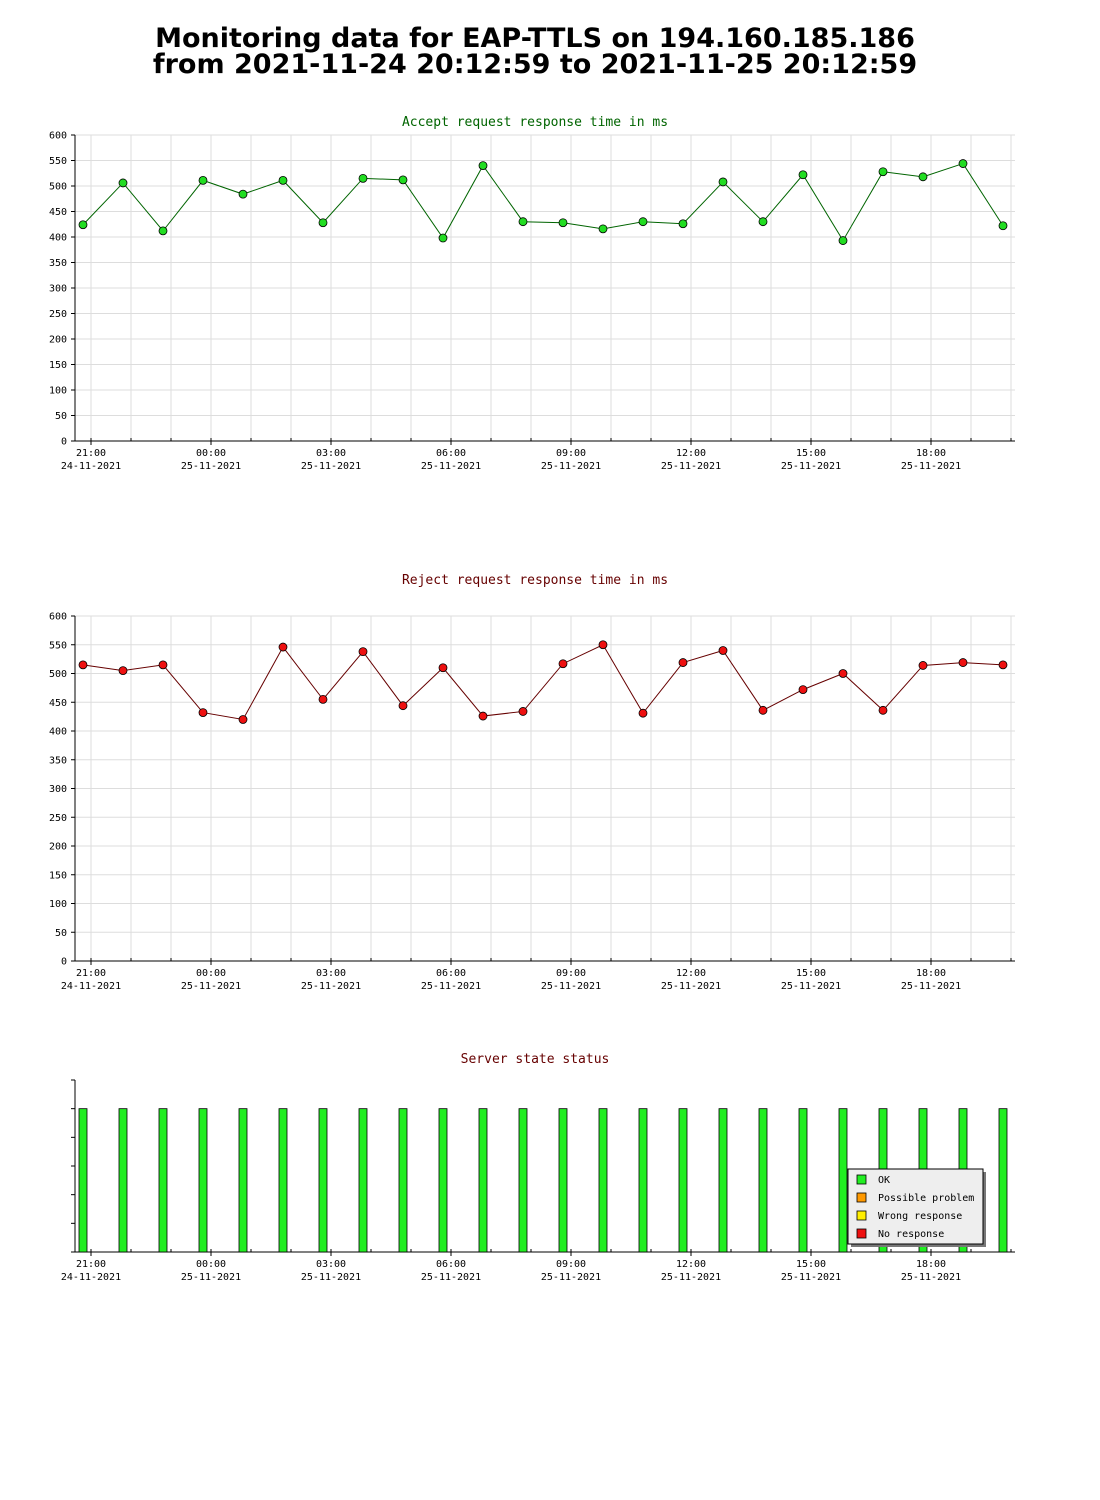 This screenshot has width=1100, height=1500. Describe the element at coordinates (691, 1264) in the screenshot. I see `status-chart-x-tick-time: 12:00` at that location.